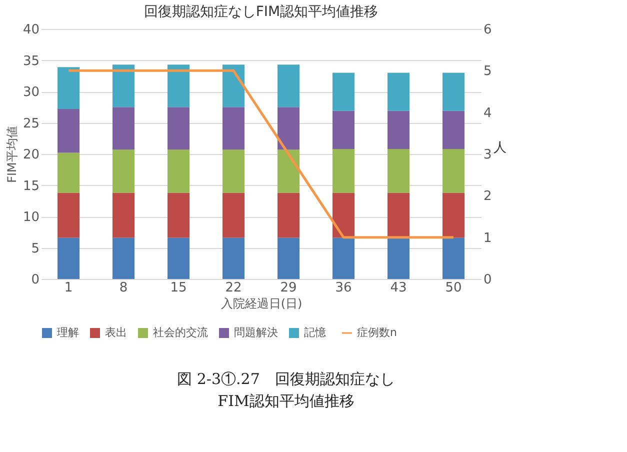 Image resolution: width=627 pixels, height=452 pixels. I want to click on y-tick-label: 40, so click(31, 30).